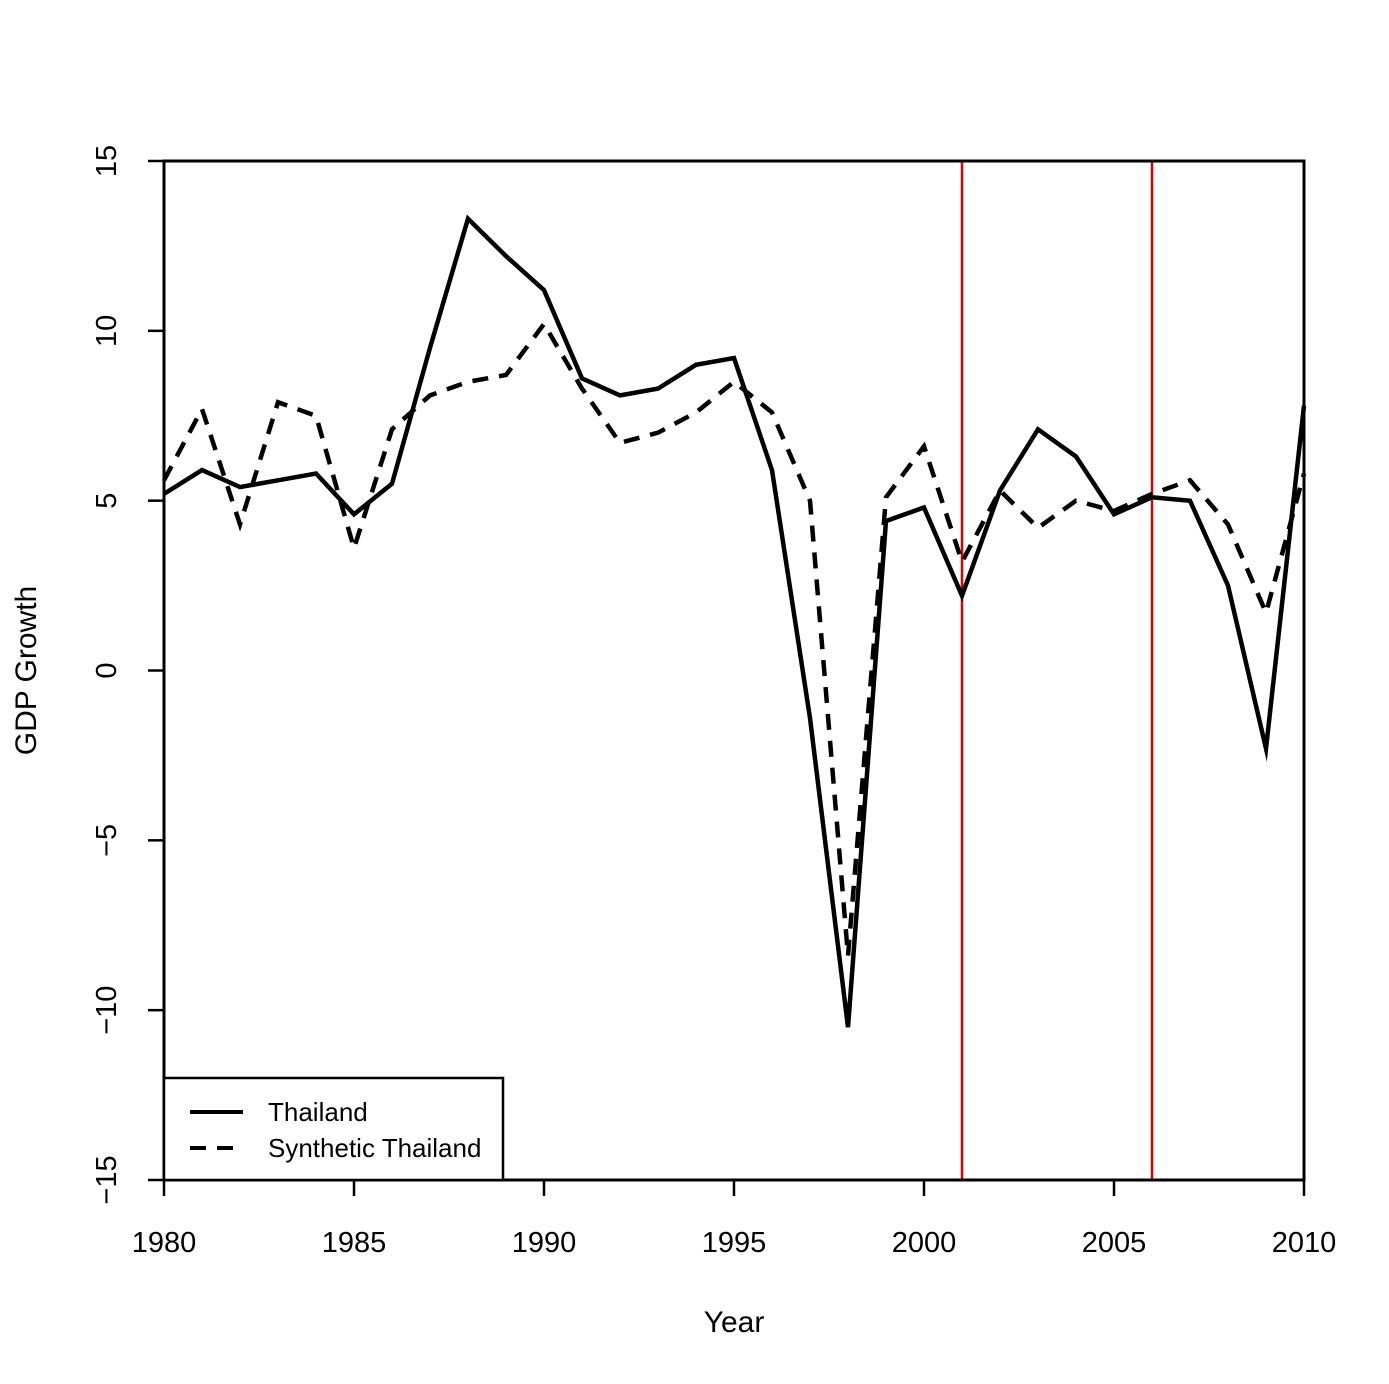  I want to click on x-tick-label-2010: 2010, so click(1304, 1243).